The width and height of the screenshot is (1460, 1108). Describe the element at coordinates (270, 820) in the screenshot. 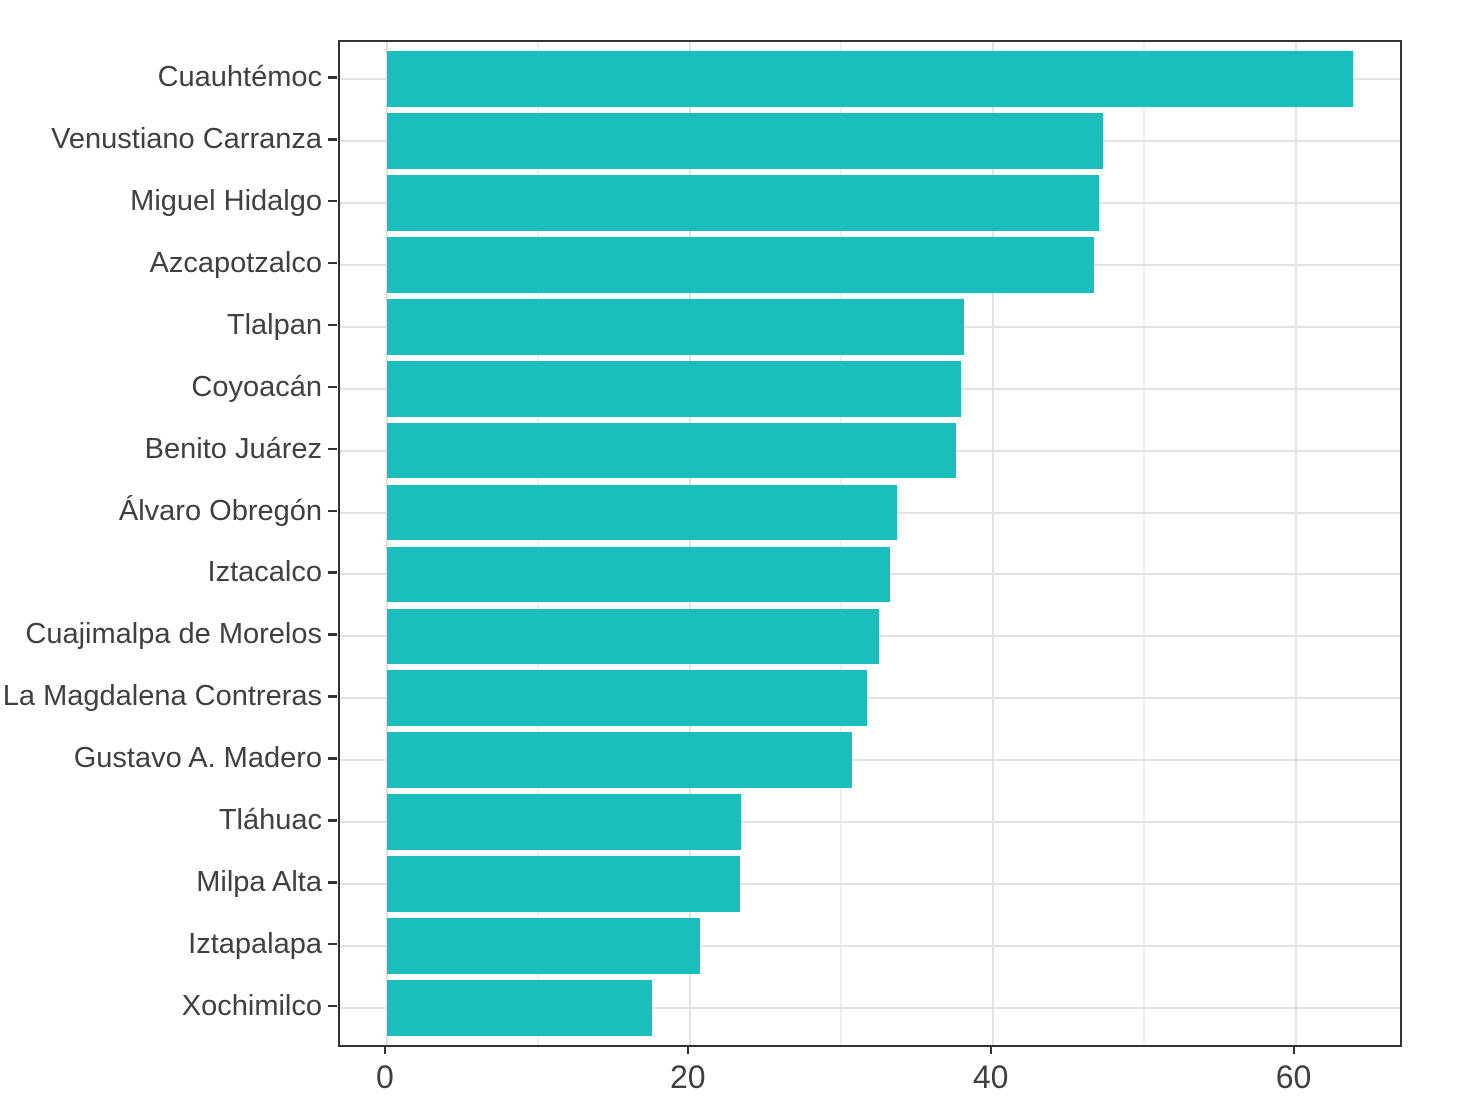

I see `y-tick-label: Tláhuac` at that location.